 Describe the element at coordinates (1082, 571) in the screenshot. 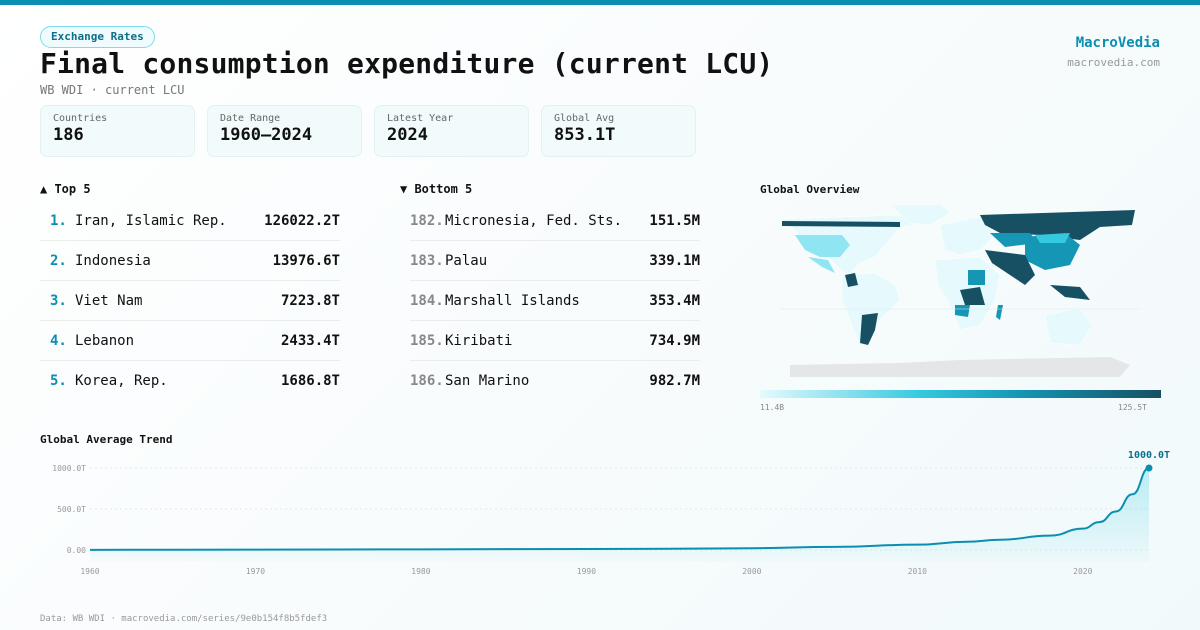

I see `x-tick-label: 2020` at that location.